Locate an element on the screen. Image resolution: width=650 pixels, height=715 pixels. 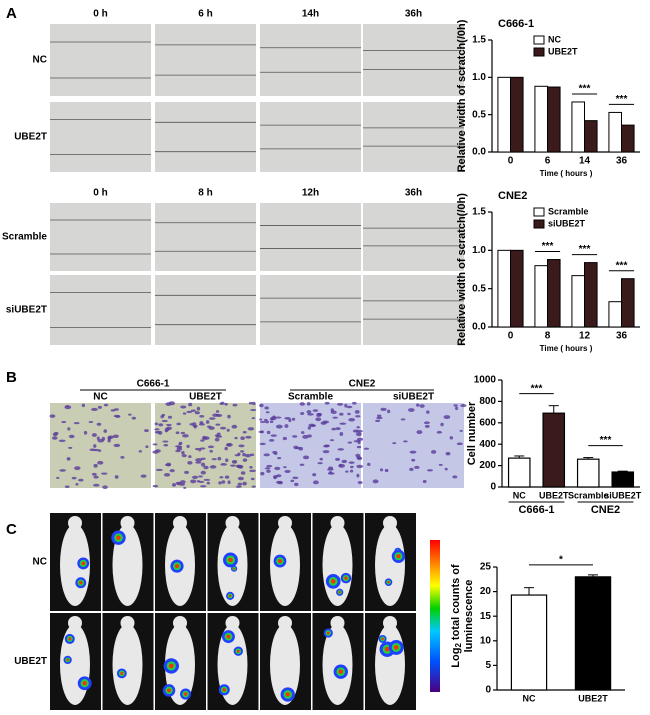
y-tick-label: 0 is located at coordinates (493, 487).